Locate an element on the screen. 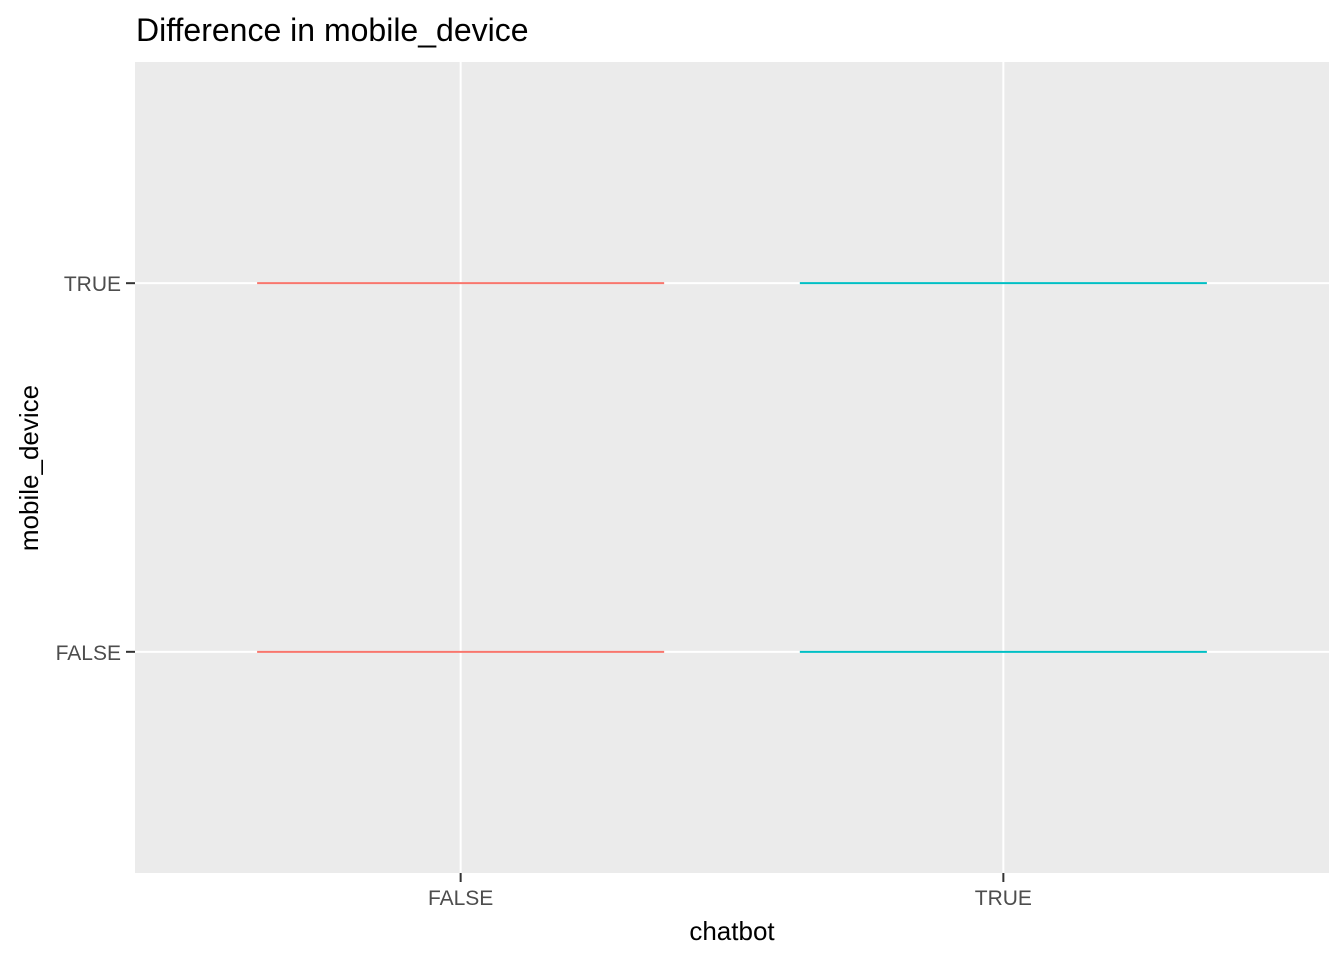 The height and width of the screenshot is (960, 1344). y-axis: FALSE TRUE is located at coordinates (95, 469).